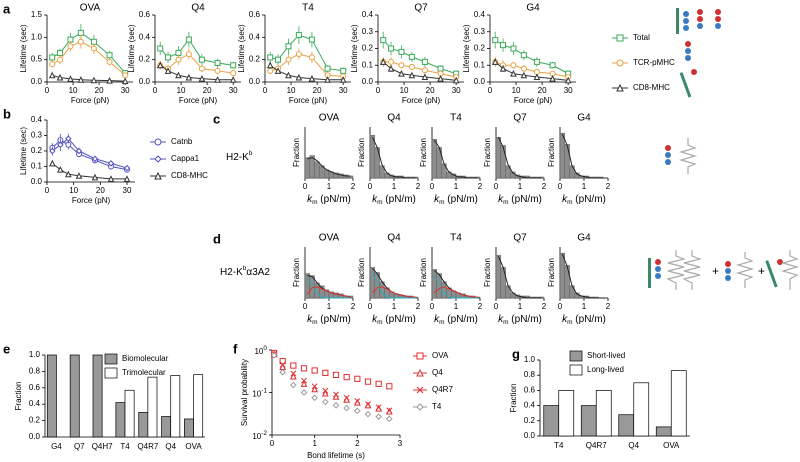 The image size is (800, 462). Describe the element at coordinates (437, 406) in the screenshot. I see `legend-label: T4` at that location.